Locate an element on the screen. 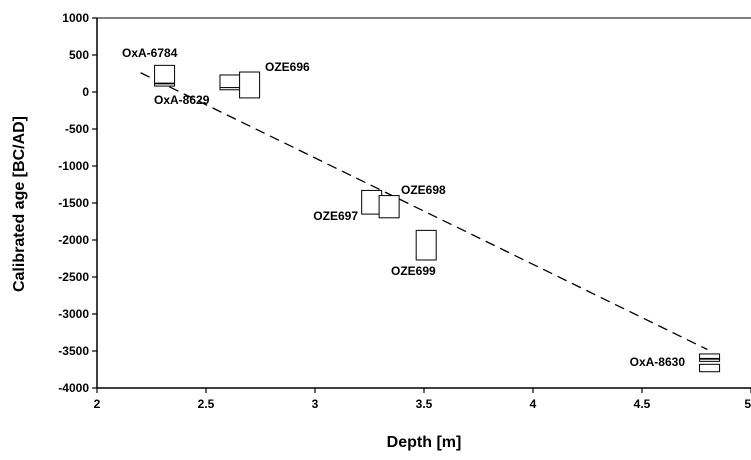 The height and width of the screenshot is (460, 751). x-tick-label: 4.5 is located at coordinates (642, 404).